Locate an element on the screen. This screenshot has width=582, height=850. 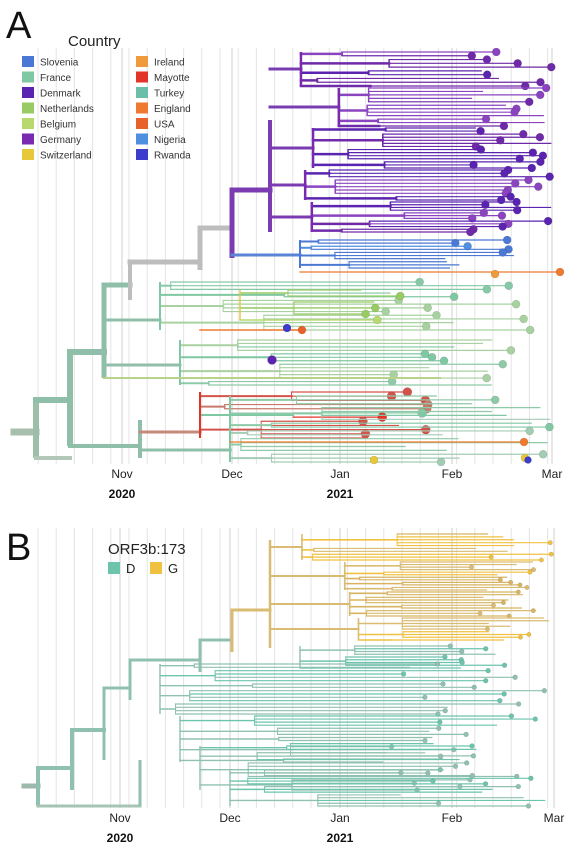
month-label-dec: Dec is located at coordinates (229, 818).